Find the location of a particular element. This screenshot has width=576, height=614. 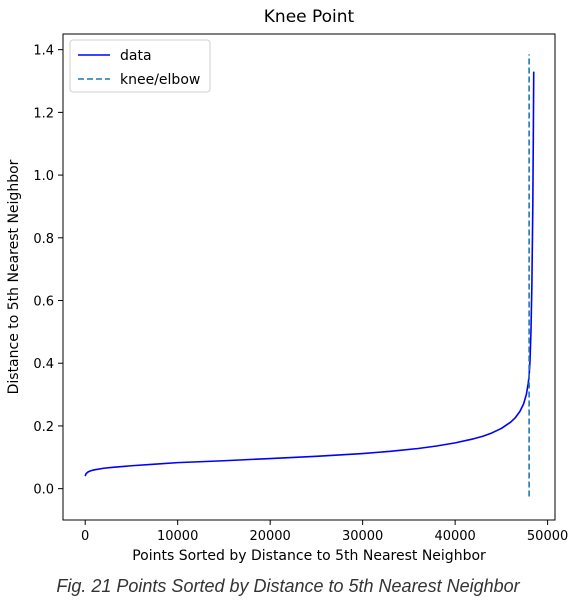

y-tick-label: 1.2 is located at coordinates (43, 113).